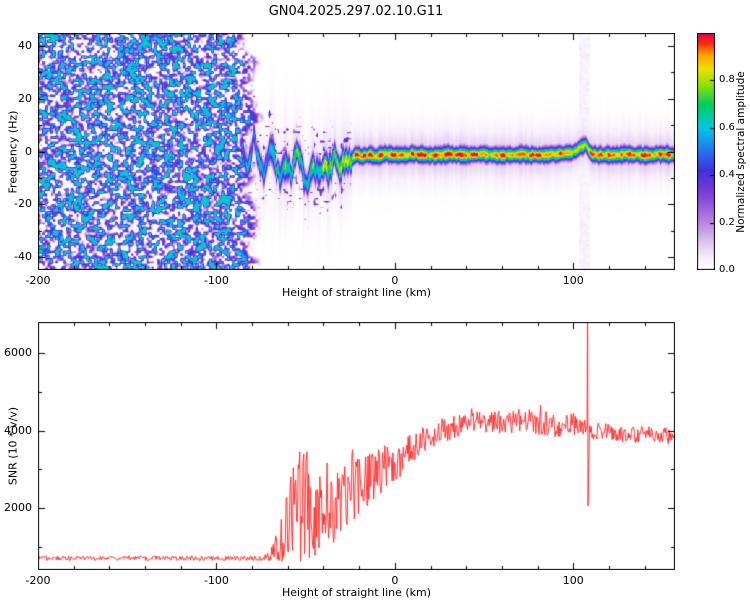 The image size is (750, 600). Describe the element at coordinates (13, 446) in the screenshot. I see `y-axis-label: SNR (10 * v/v)` at that location.